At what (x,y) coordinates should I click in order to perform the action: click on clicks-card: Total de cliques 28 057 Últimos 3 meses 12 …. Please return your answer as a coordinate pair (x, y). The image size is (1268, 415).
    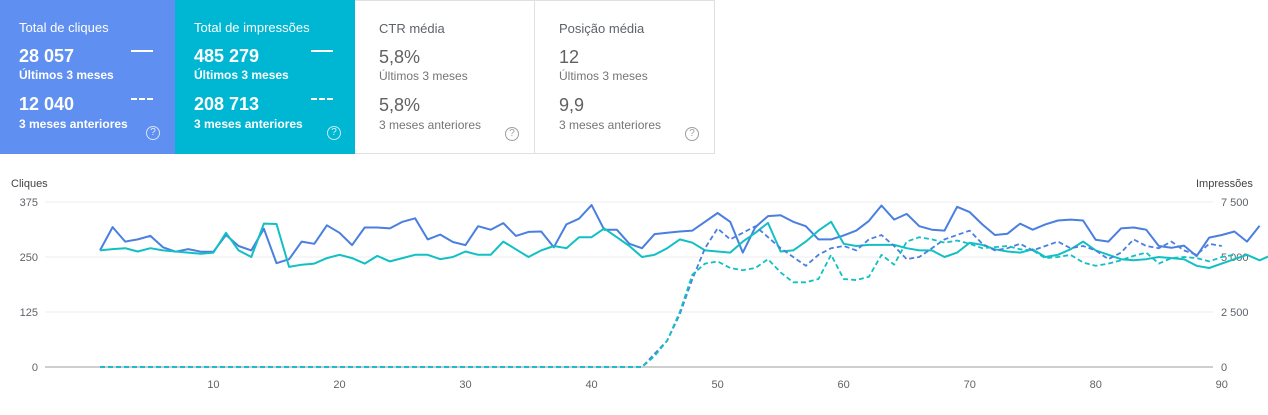
    Looking at the image, I should click on (87, 77).